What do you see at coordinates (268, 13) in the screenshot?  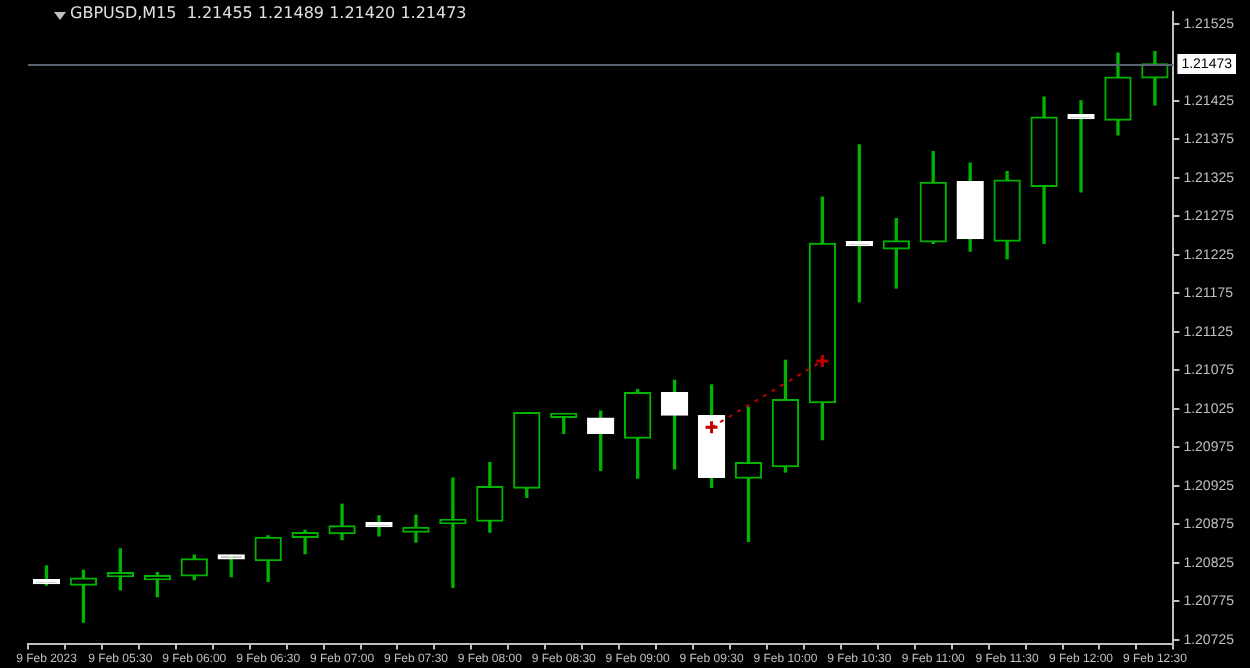 I see `chart-title: GBPUSD,M15 1.21455 1.21489 1.21420 1.21473` at bounding box center [268, 13].